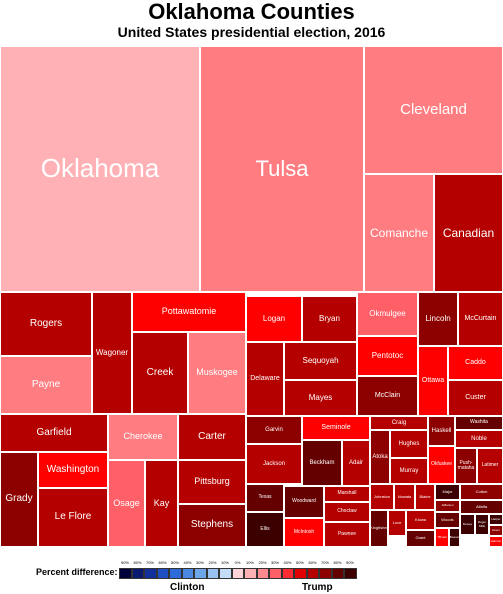 This screenshot has width=503, height=594. What do you see at coordinates (347, 494) in the screenshot?
I see `county-marshall: Marshall` at bounding box center [347, 494].